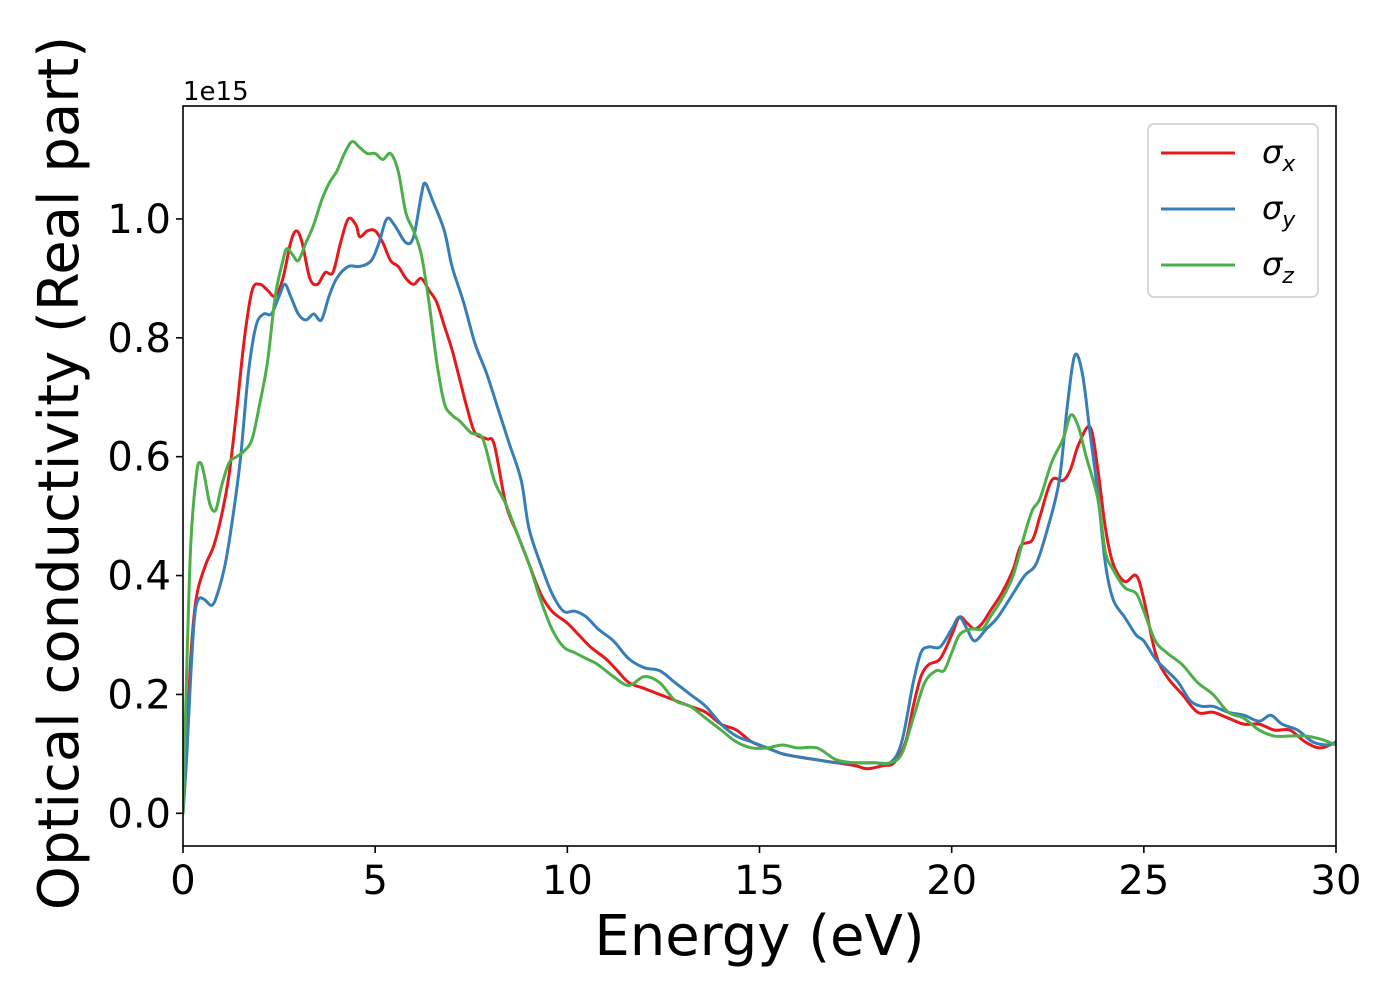 The width and height of the screenshot is (1400, 1004). Describe the element at coordinates (1336, 881) in the screenshot. I see `x-tick-label: 30` at that location.